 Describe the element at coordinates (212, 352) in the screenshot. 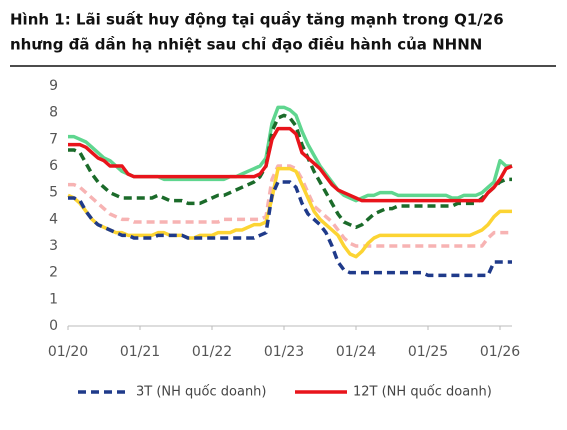

I see `x-tick-label: 01/22` at that location.